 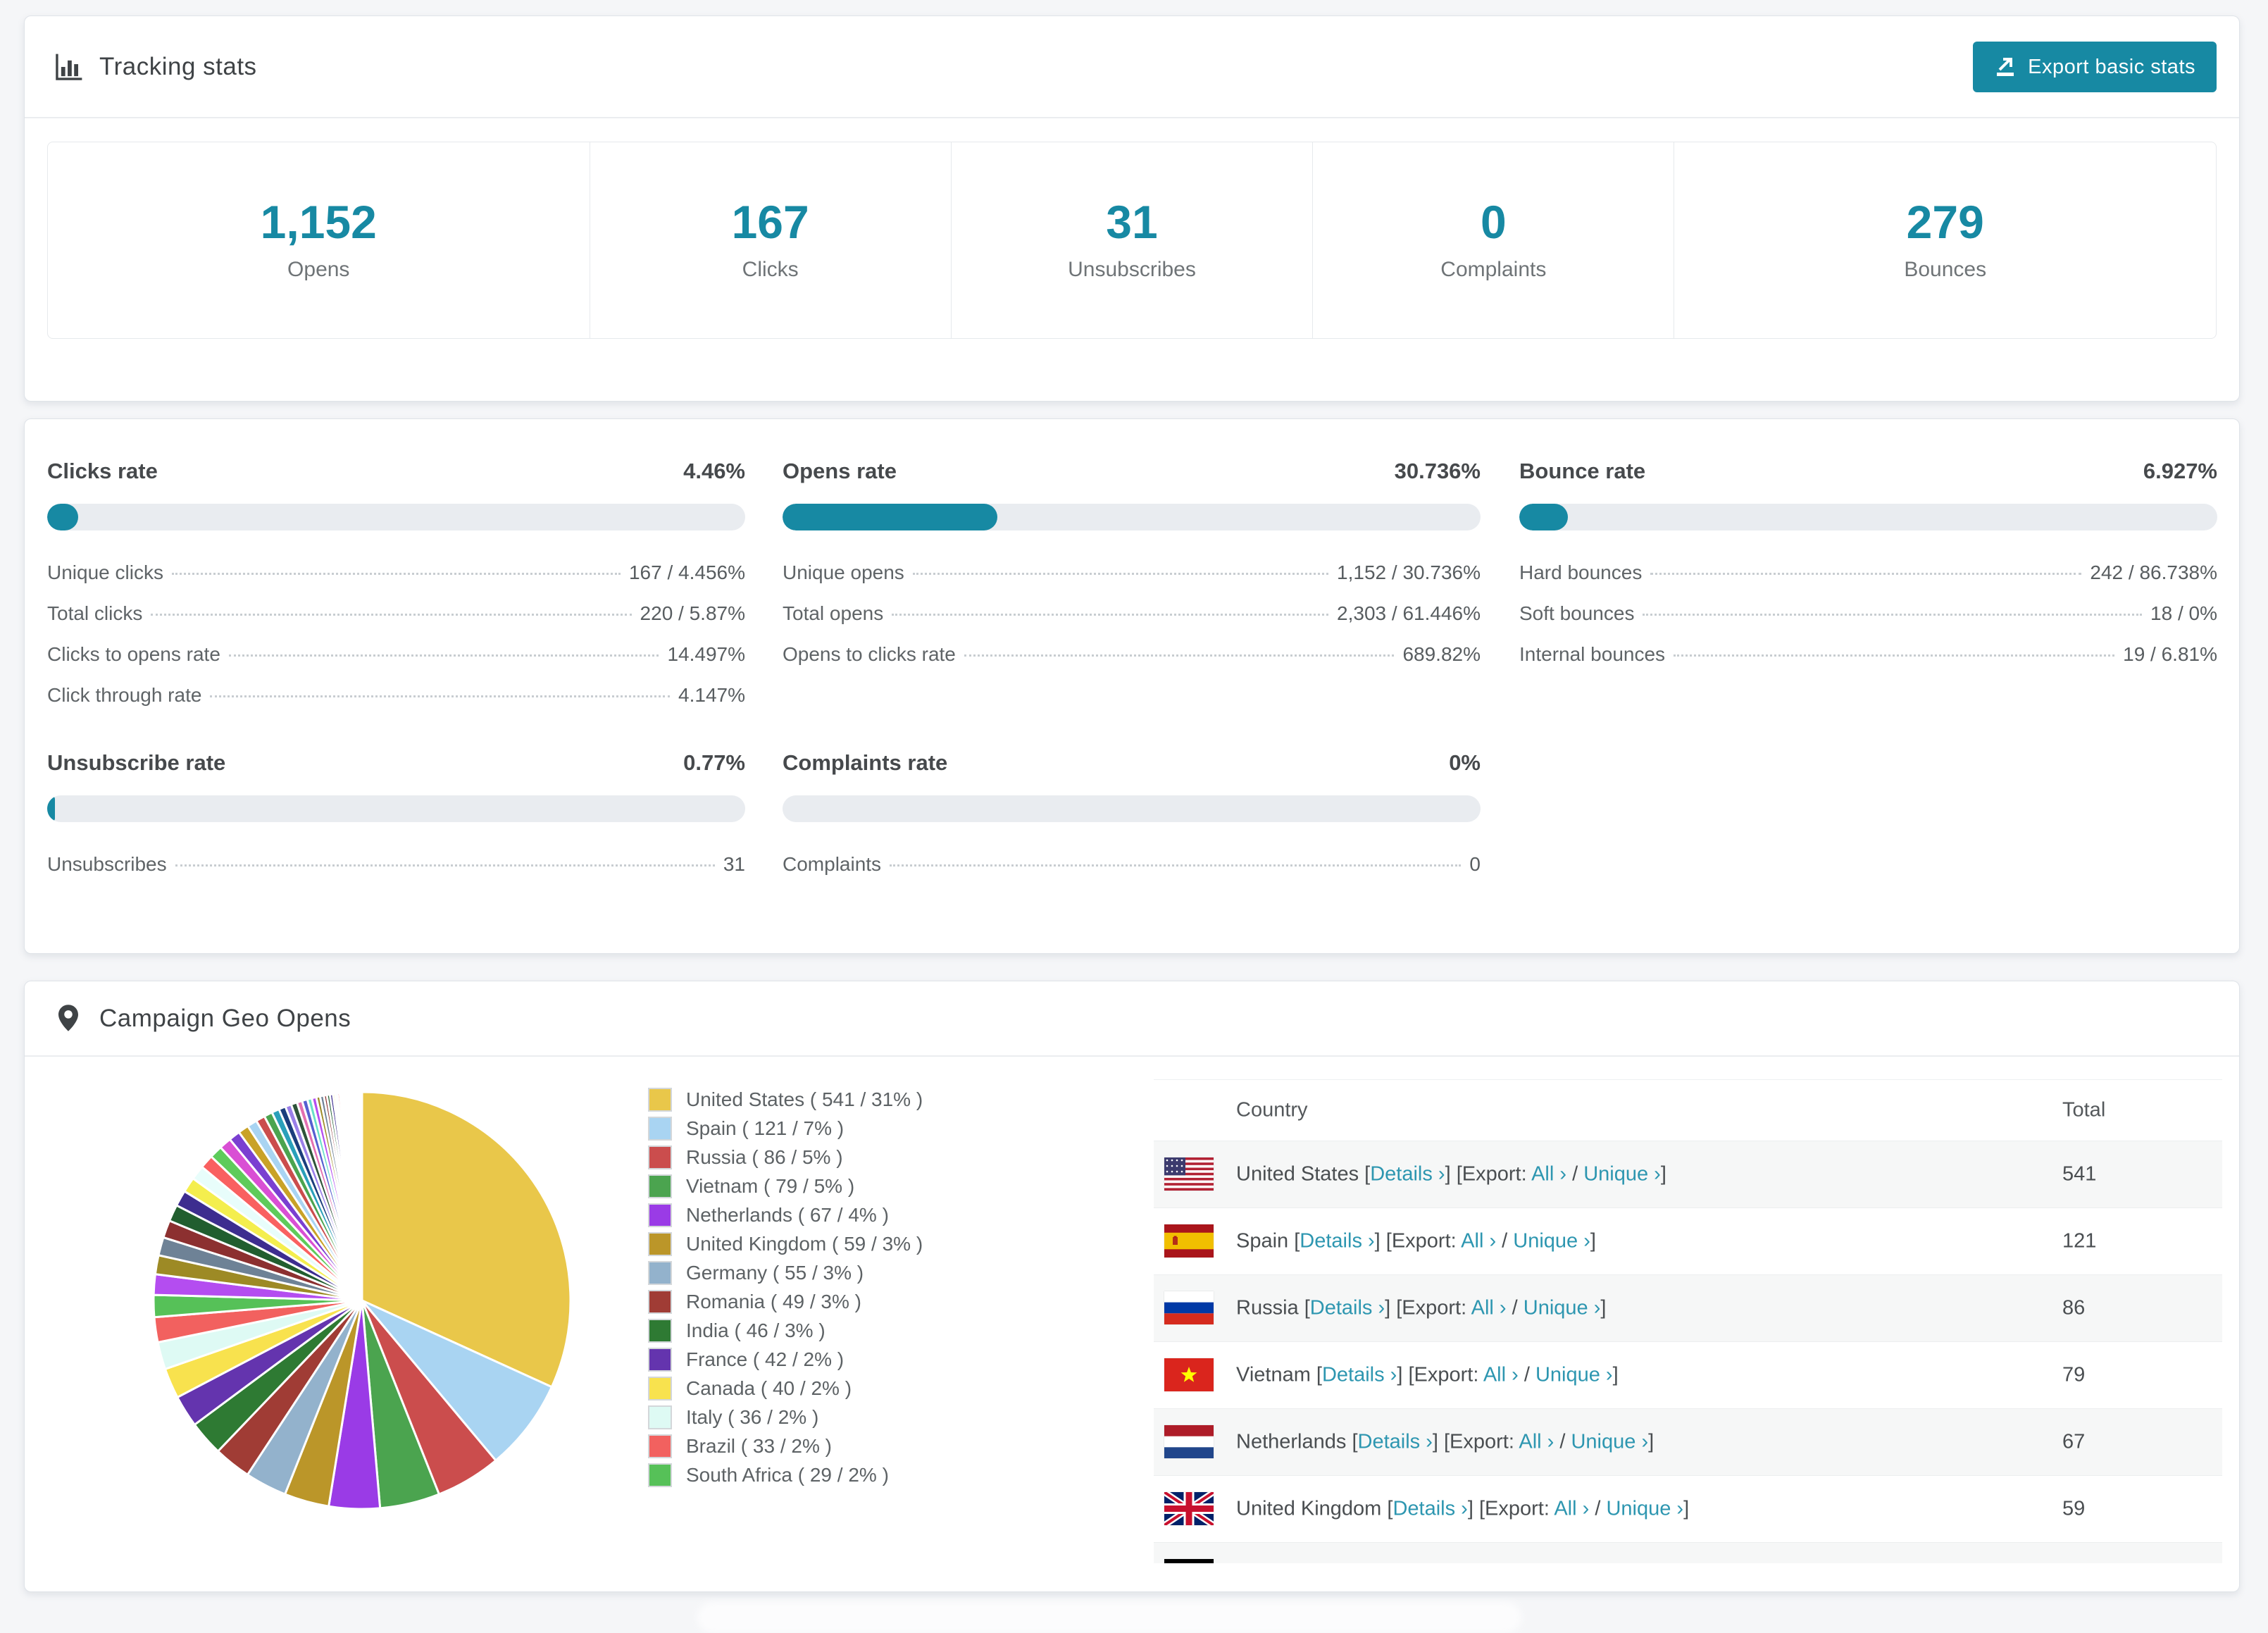 What do you see at coordinates (869, 654) in the screenshot?
I see `metric-label: Opens to clicks rate` at bounding box center [869, 654].